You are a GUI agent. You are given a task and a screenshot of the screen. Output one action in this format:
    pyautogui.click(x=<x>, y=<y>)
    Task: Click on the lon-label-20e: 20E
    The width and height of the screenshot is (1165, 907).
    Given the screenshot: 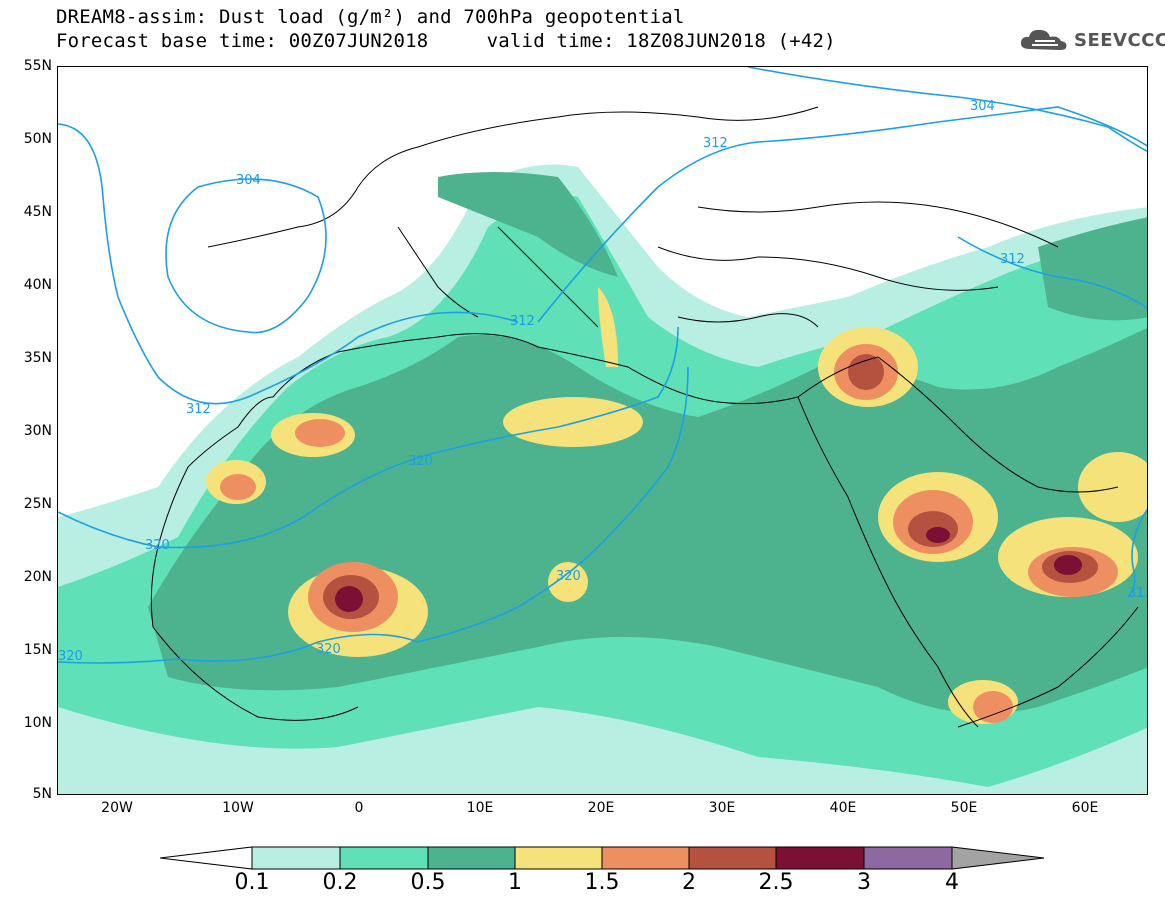 What is the action you would take?
    pyautogui.click(x=601, y=808)
    